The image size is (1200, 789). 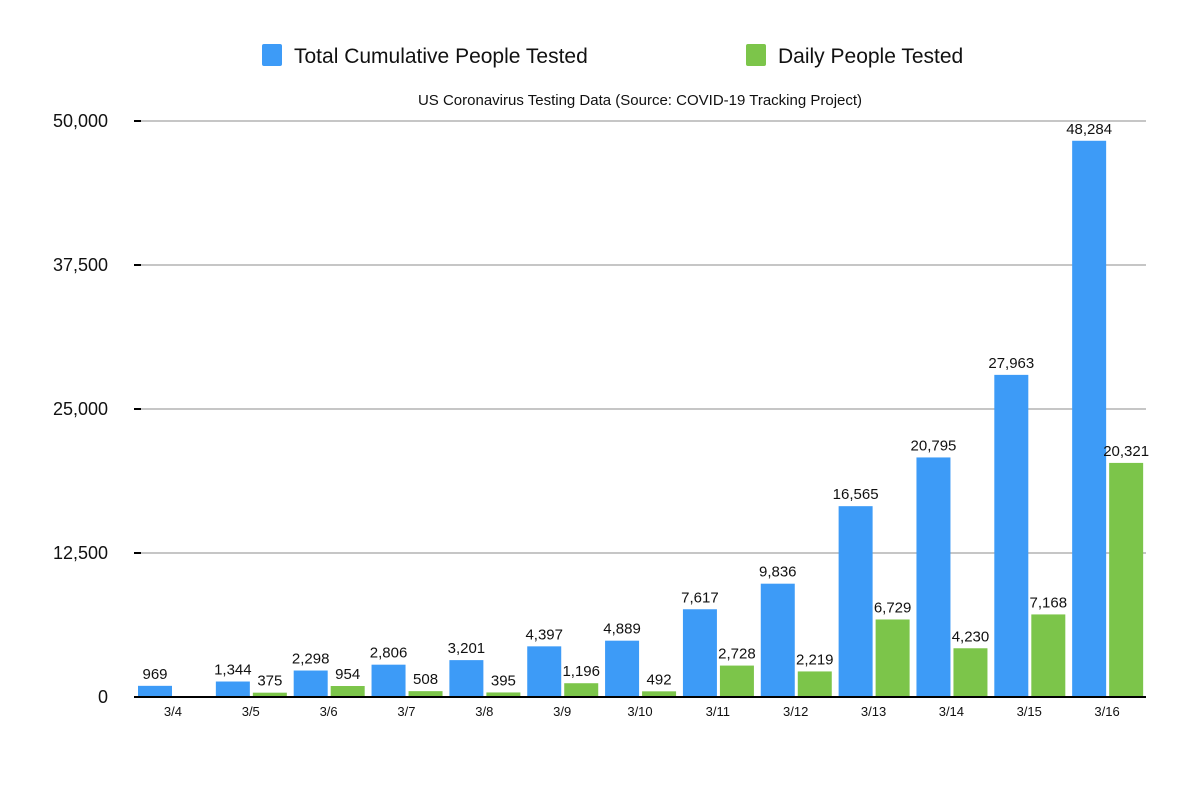 I want to click on y-tick-label: 12,500, so click(x=80, y=553).